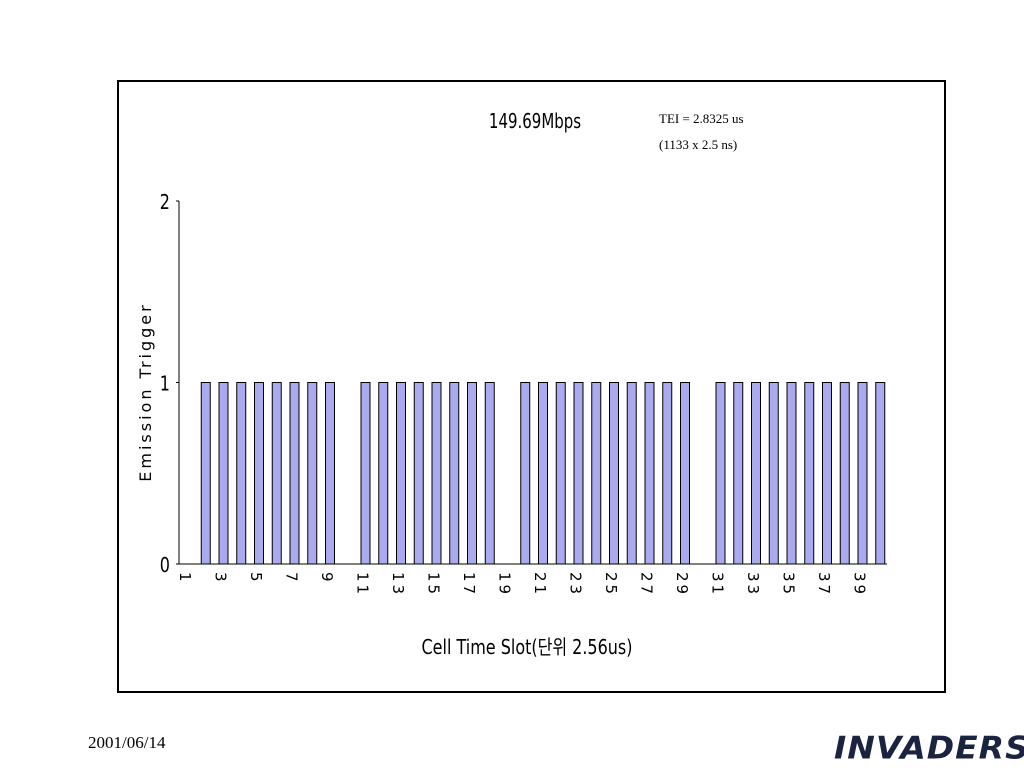 This screenshot has height=768, width=1024. What do you see at coordinates (788, 584) in the screenshot?
I see `x-tick-label-35: 35` at bounding box center [788, 584].